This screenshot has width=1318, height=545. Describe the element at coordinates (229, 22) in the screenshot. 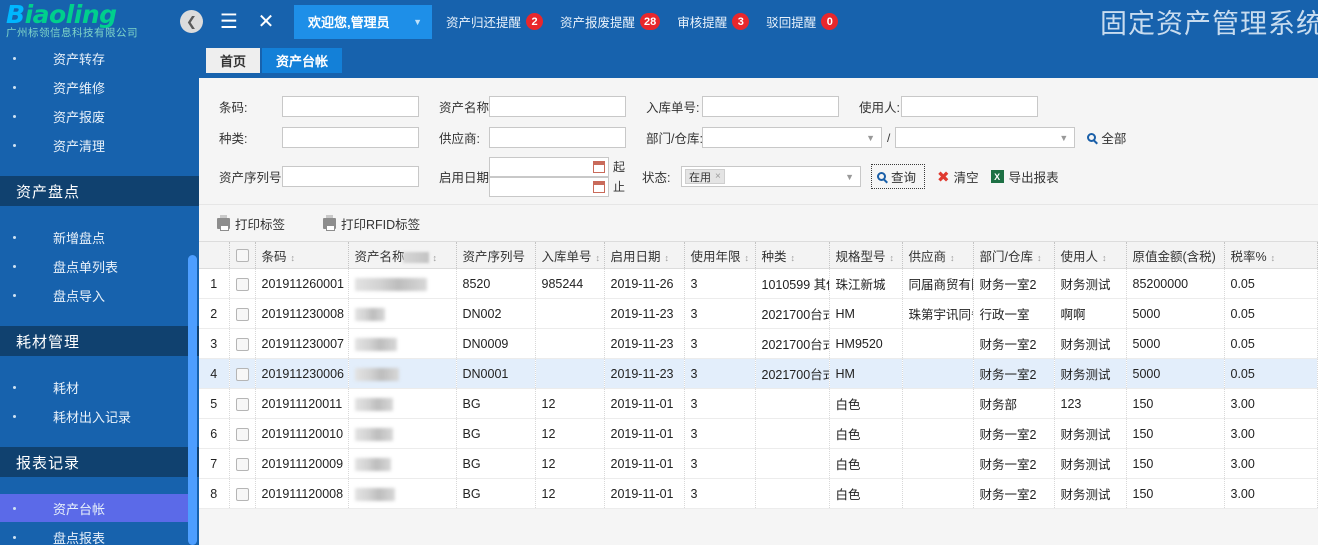

I see `hamburger-icon: ☰` at that location.